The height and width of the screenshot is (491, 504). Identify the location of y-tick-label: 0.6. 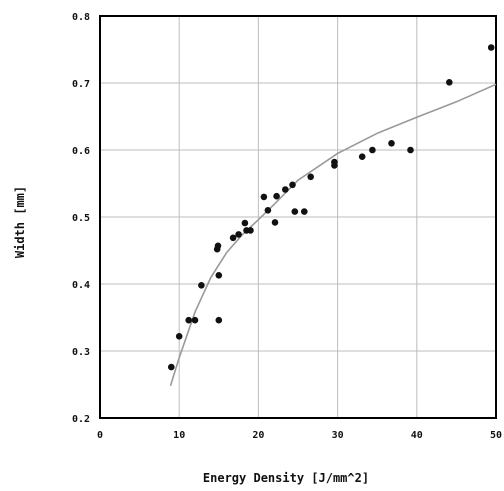
(81, 151).